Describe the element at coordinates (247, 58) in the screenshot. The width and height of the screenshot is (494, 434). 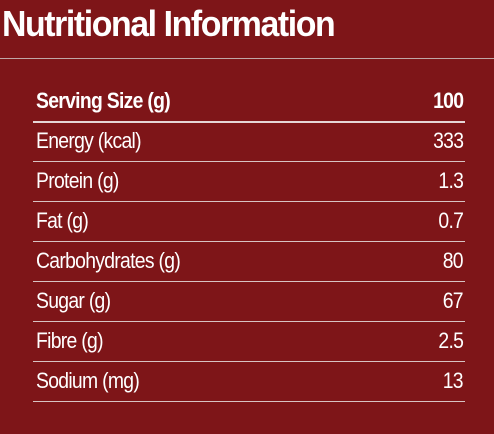
I see `title-divider` at that location.